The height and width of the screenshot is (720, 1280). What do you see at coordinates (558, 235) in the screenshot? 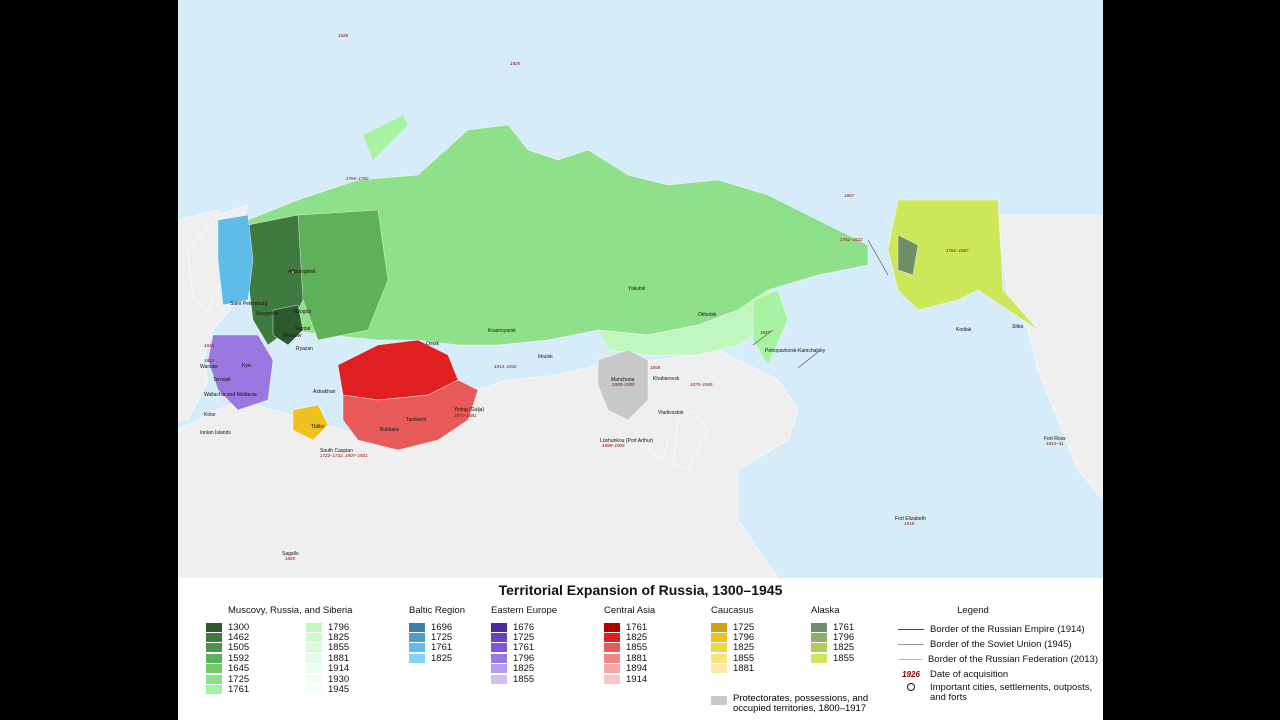
I see `region-siberia` at bounding box center [558, 235].